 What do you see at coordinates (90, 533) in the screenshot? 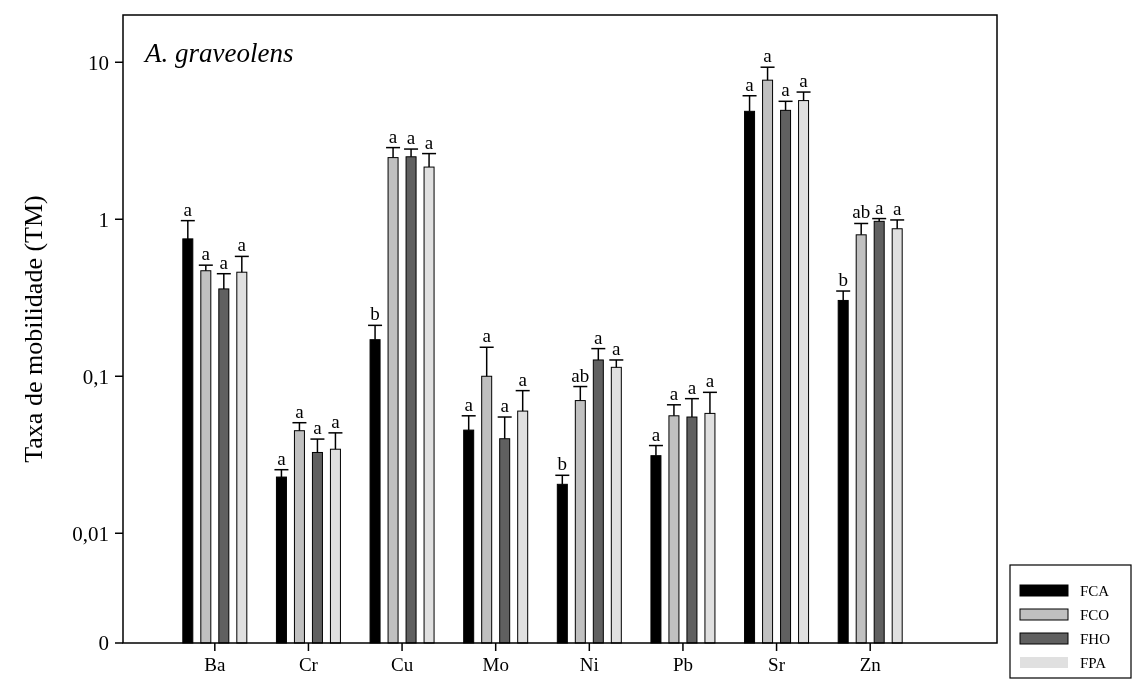
I see `y-tick-label: 0,01` at bounding box center [90, 533].